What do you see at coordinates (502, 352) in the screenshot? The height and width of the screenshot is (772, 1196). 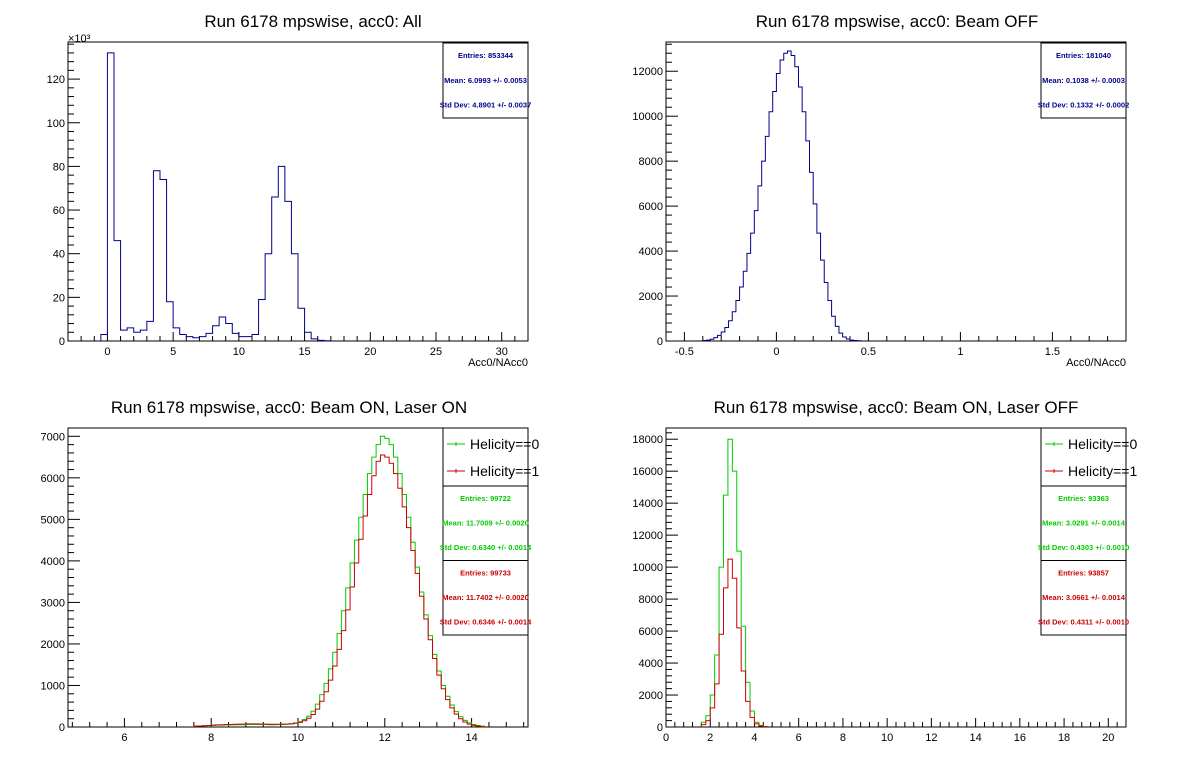 I see `x-tick-label: 30` at bounding box center [502, 352].